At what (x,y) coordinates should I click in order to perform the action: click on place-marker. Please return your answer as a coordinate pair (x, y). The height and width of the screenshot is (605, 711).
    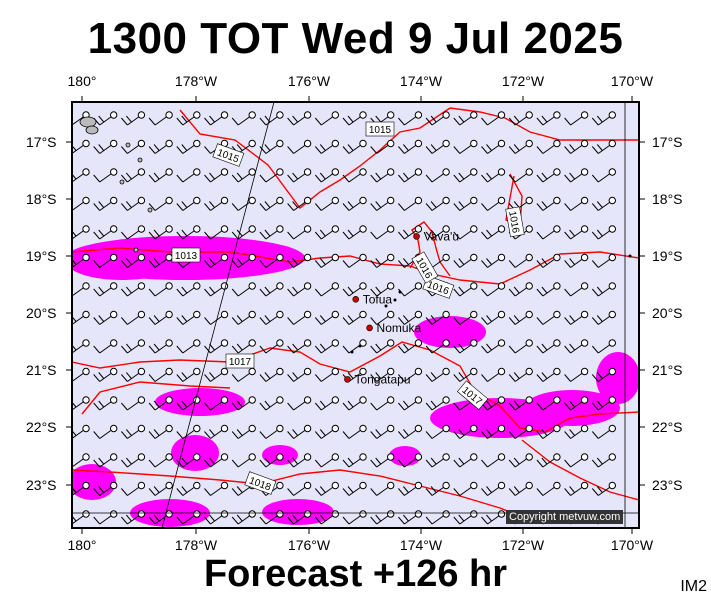
    Looking at the image, I should click on (369, 328).